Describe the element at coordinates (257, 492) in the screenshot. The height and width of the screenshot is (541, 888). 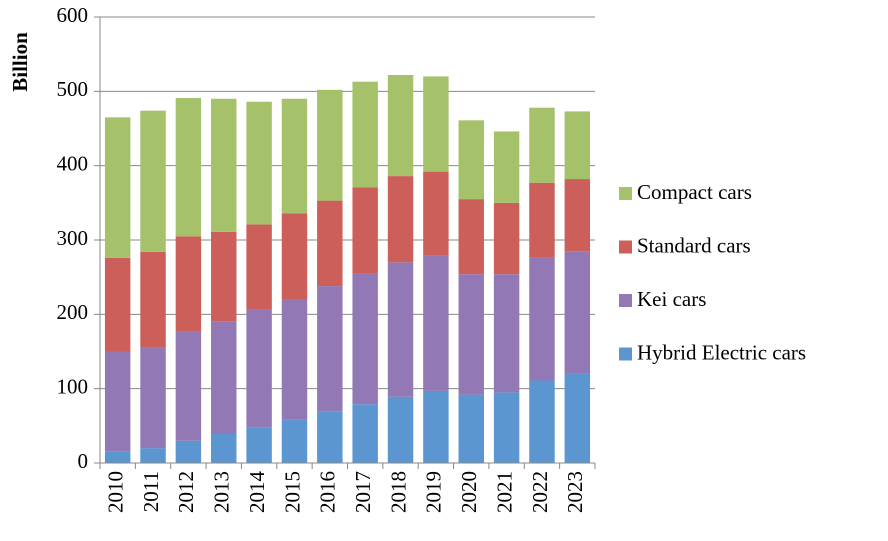
I see `x-tick-label: 2014` at that location.